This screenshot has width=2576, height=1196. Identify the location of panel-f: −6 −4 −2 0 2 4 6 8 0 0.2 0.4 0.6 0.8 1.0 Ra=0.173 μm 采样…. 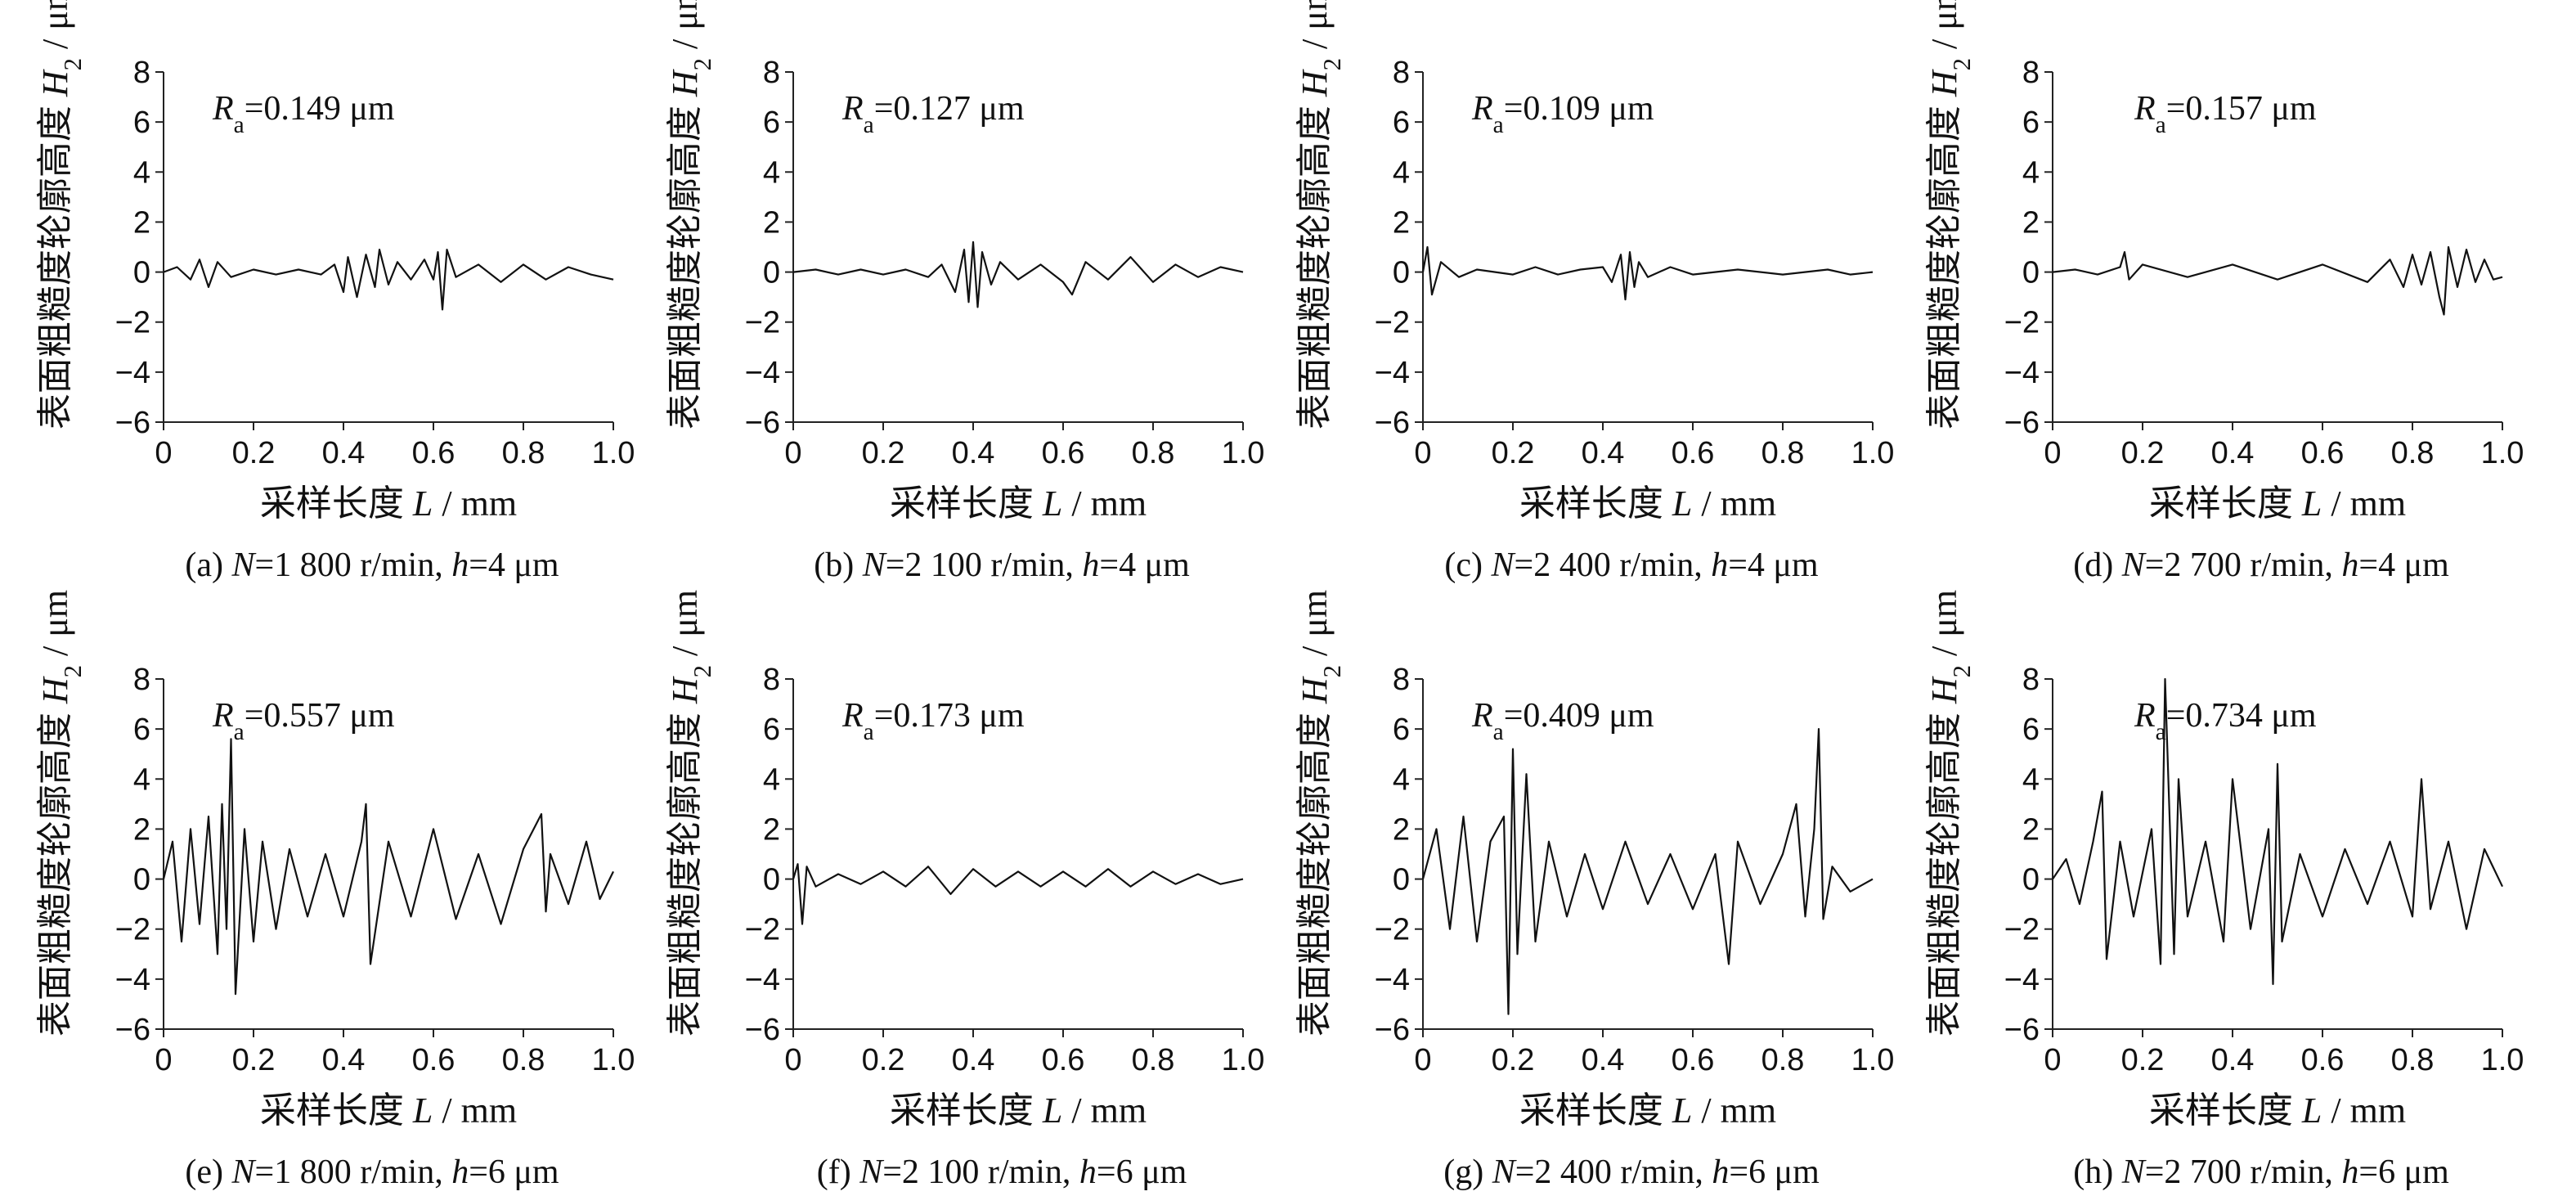
(965, 890).